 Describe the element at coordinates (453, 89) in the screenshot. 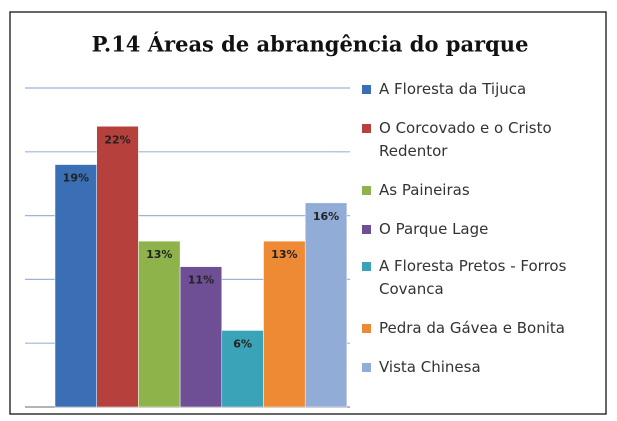

I see `legend-label: A Floresta da Tijuca` at that location.